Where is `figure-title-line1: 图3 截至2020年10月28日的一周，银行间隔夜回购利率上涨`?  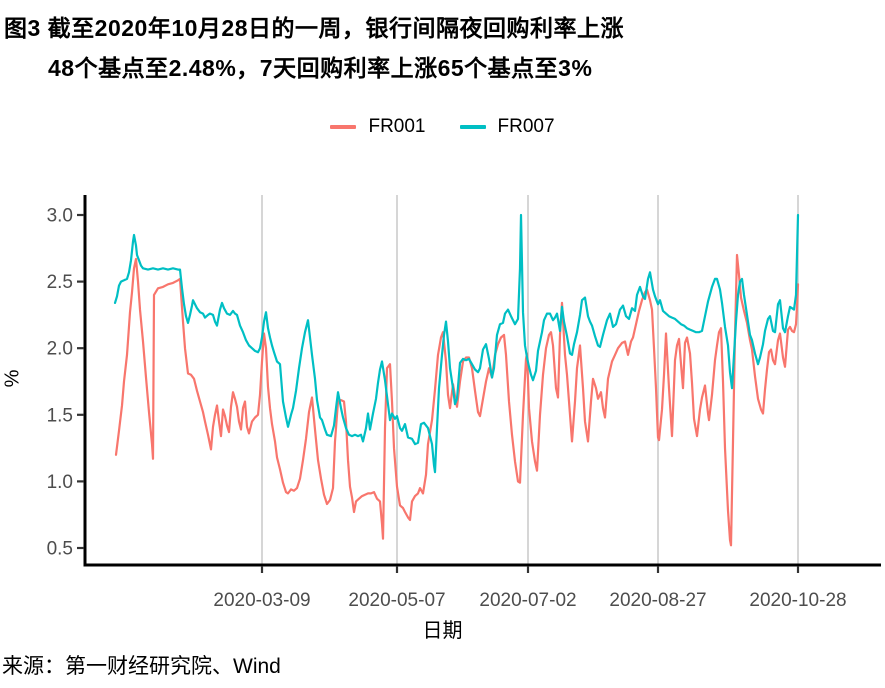 figure-title-line1: 图3 截至2020年10月28日的一周，银行间隔夜回购利率上涨 is located at coordinates (314, 28).